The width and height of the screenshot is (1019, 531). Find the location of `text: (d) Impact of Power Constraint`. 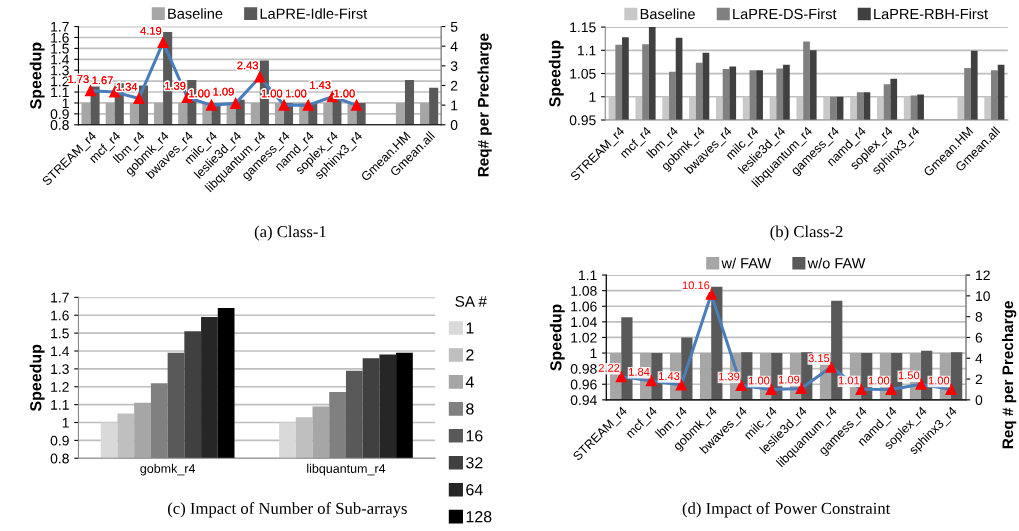

text: (d) Impact of Power Constraint is located at coordinates (786, 510).